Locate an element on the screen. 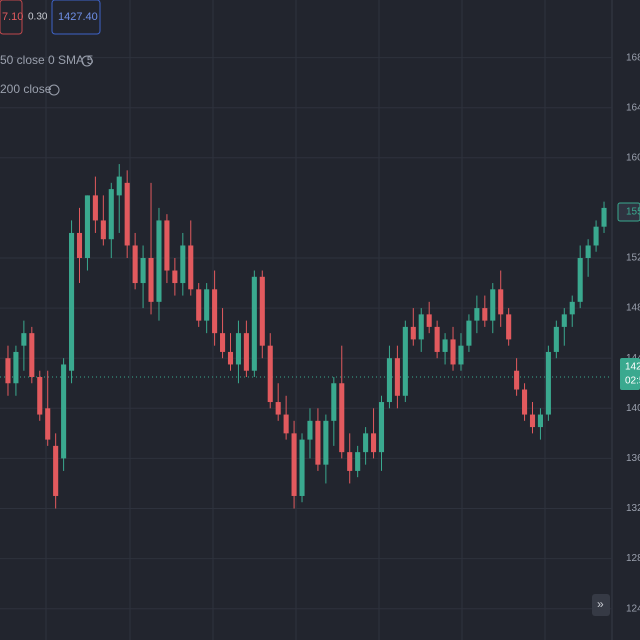 Image resolution: width=640 pixels, height=640 pixels. y-tick-label: 124 is located at coordinates (633, 608).